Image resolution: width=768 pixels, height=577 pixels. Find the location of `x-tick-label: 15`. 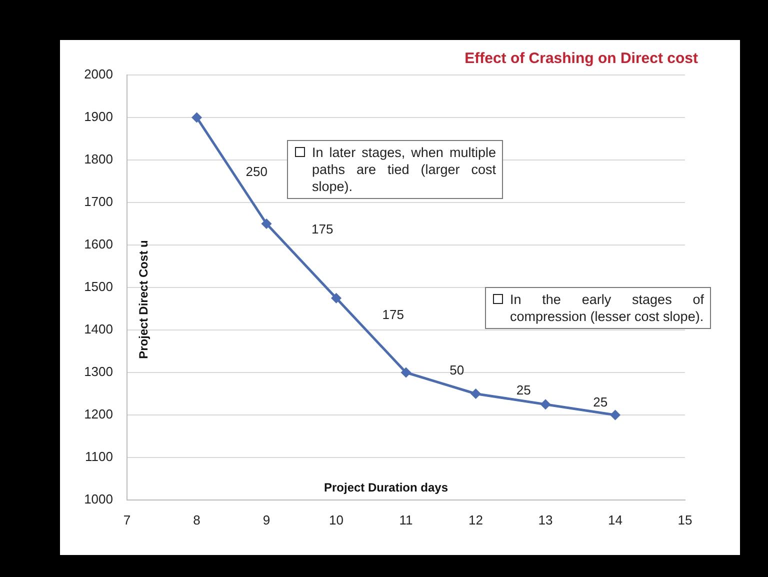

x-tick-label: 15 is located at coordinates (685, 520).